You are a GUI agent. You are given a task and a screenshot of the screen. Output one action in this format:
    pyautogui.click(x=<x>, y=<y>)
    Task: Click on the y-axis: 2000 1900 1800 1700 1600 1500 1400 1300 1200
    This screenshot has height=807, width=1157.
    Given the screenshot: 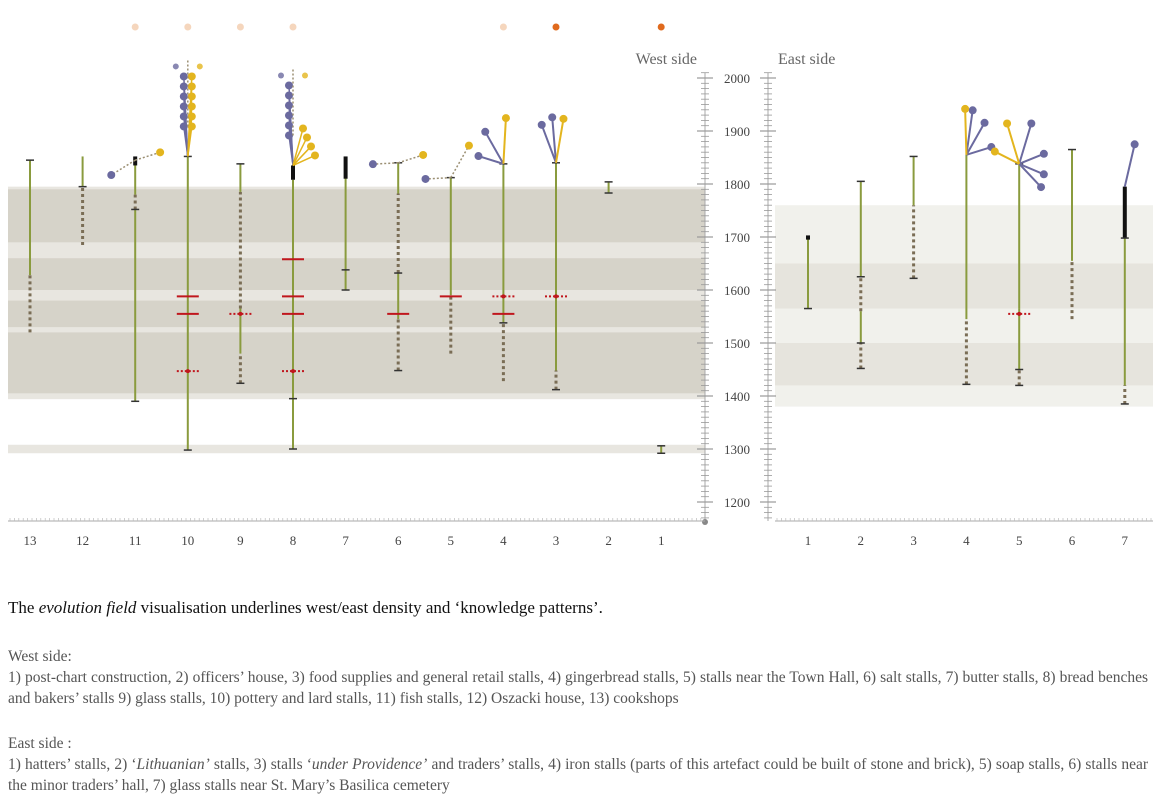 What is the action you would take?
    pyautogui.click(x=736, y=298)
    